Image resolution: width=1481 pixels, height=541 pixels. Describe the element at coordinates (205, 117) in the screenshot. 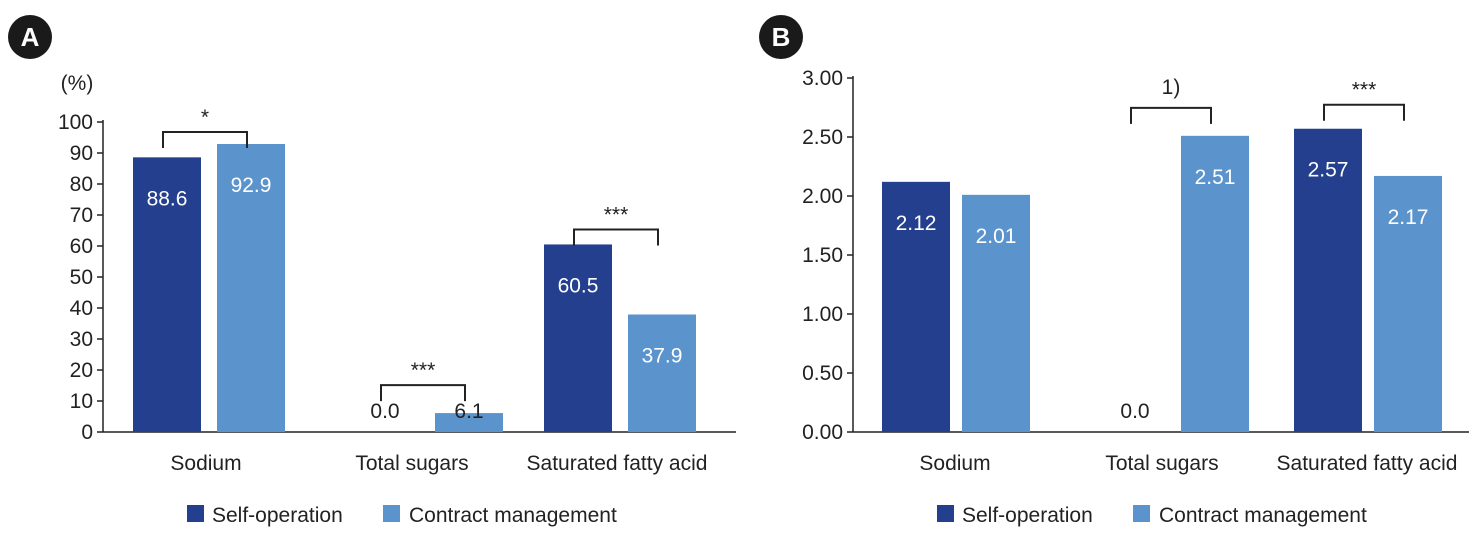

I see `significance-label: *` at that location.